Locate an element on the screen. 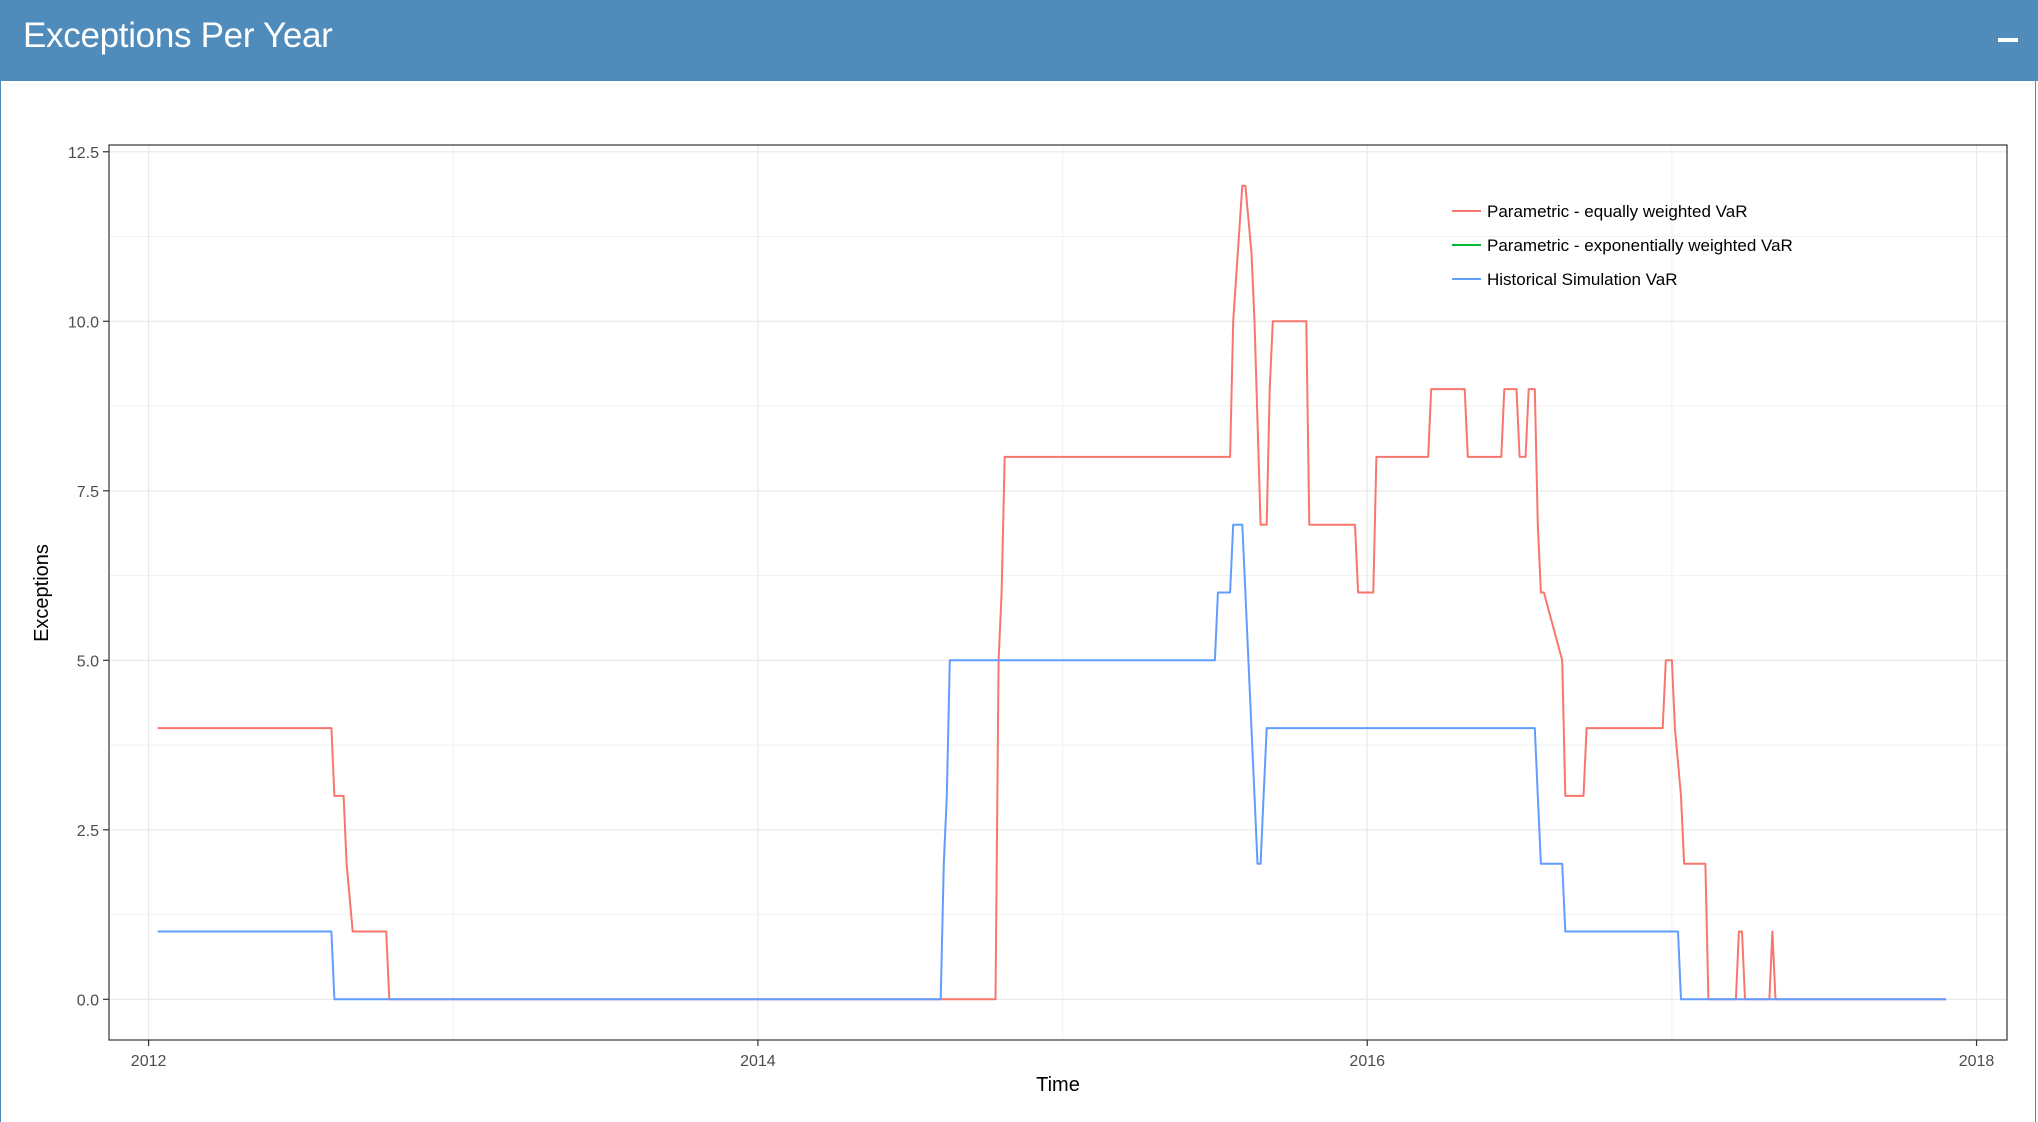 Image resolution: width=2038 pixels, height=1122 pixels. y-tick-label: 5.0 is located at coordinates (88, 661).